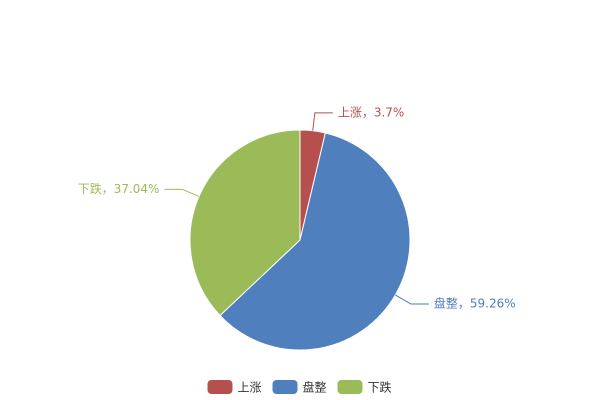 This screenshot has height=400, width=600. Describe the element at coordinates (380, 387) in the screenshot. I see `legend-label: 下跌` at that location.